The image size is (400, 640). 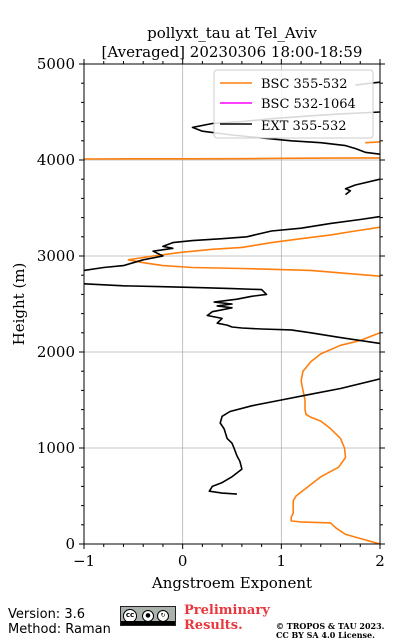 I want to click on cc-badge-strip, so click(x=148, y=623).